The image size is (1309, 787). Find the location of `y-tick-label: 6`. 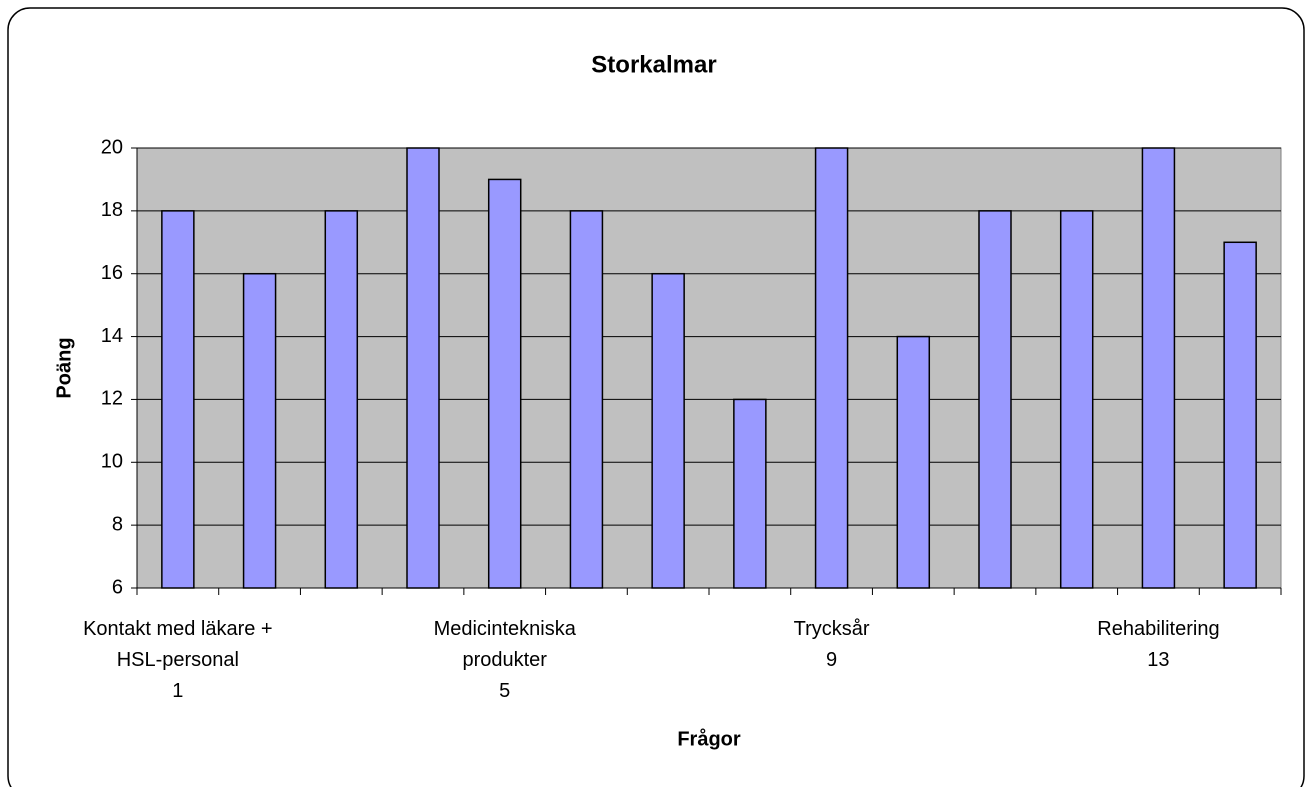

y-tick-label: 6 is located at coordinates (117, 587).